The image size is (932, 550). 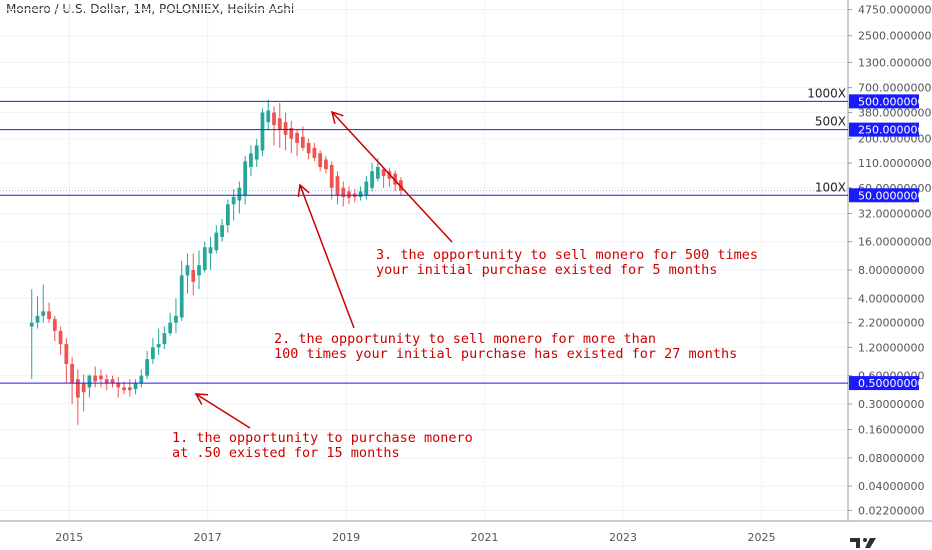 What do you see at coordinates (891, 486) in the screenshot?
I see `y-tick-label: 0.04000000` at bounding box center [891, 486].